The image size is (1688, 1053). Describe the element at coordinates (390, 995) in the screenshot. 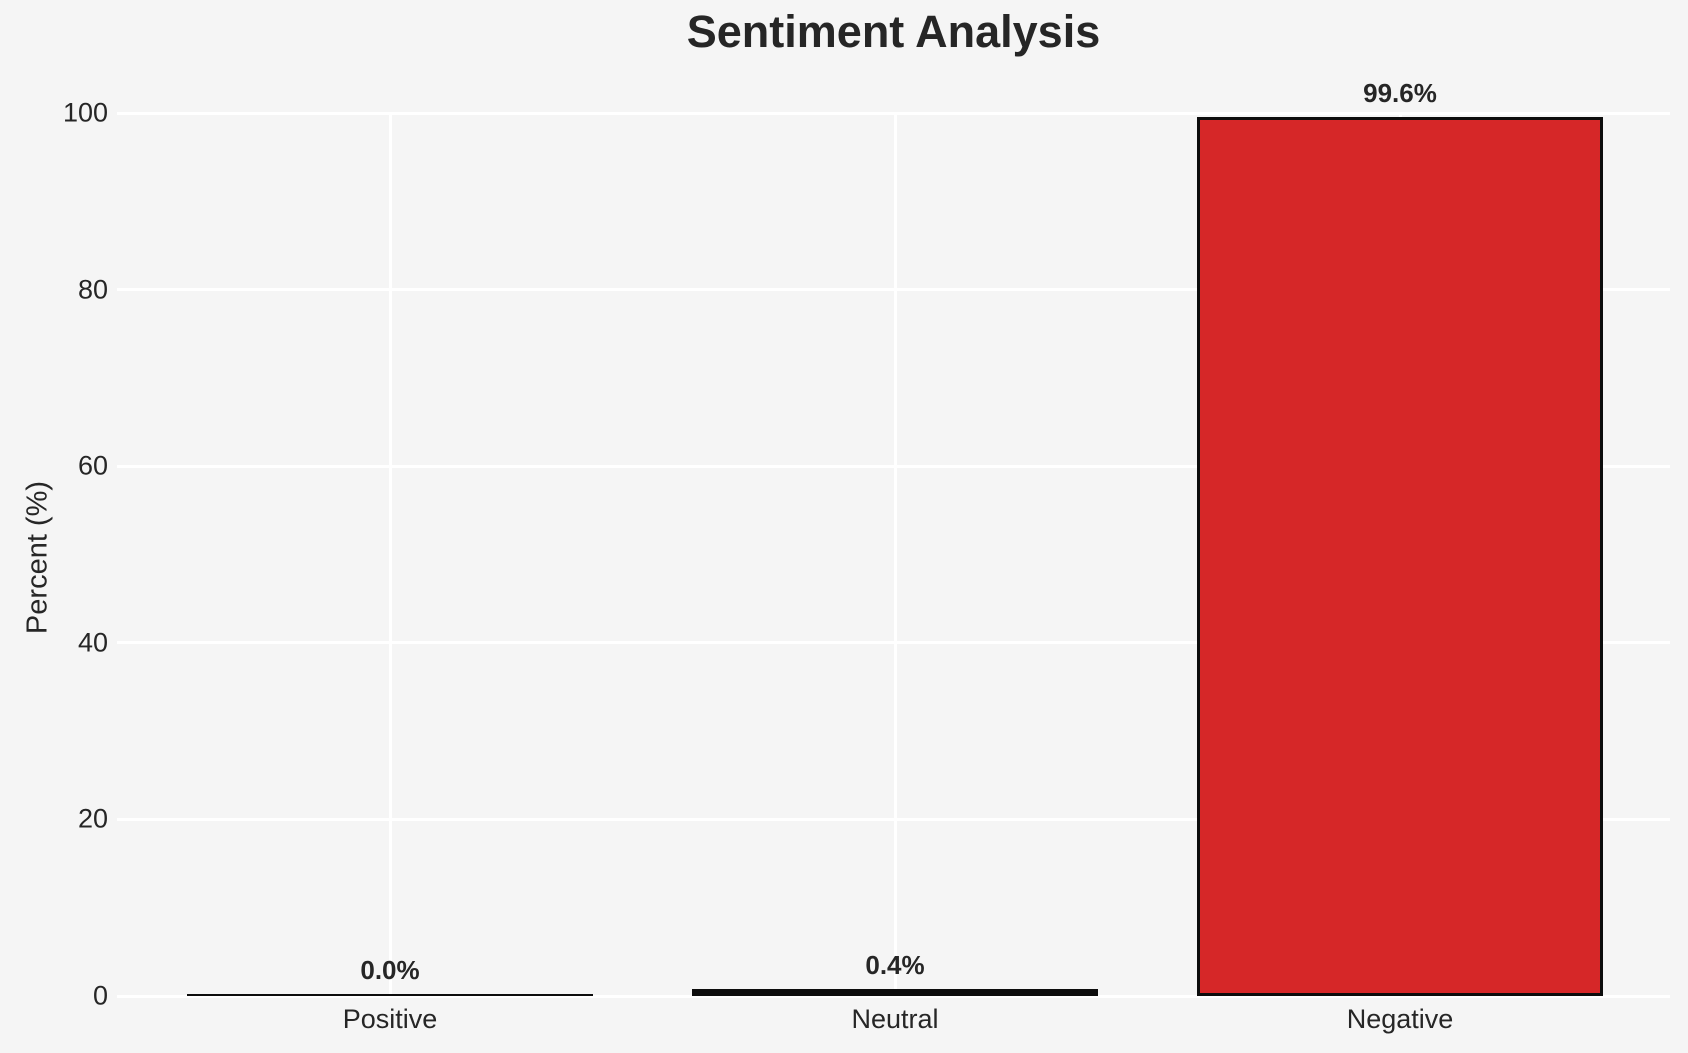

I see `bar-positive` at that location.